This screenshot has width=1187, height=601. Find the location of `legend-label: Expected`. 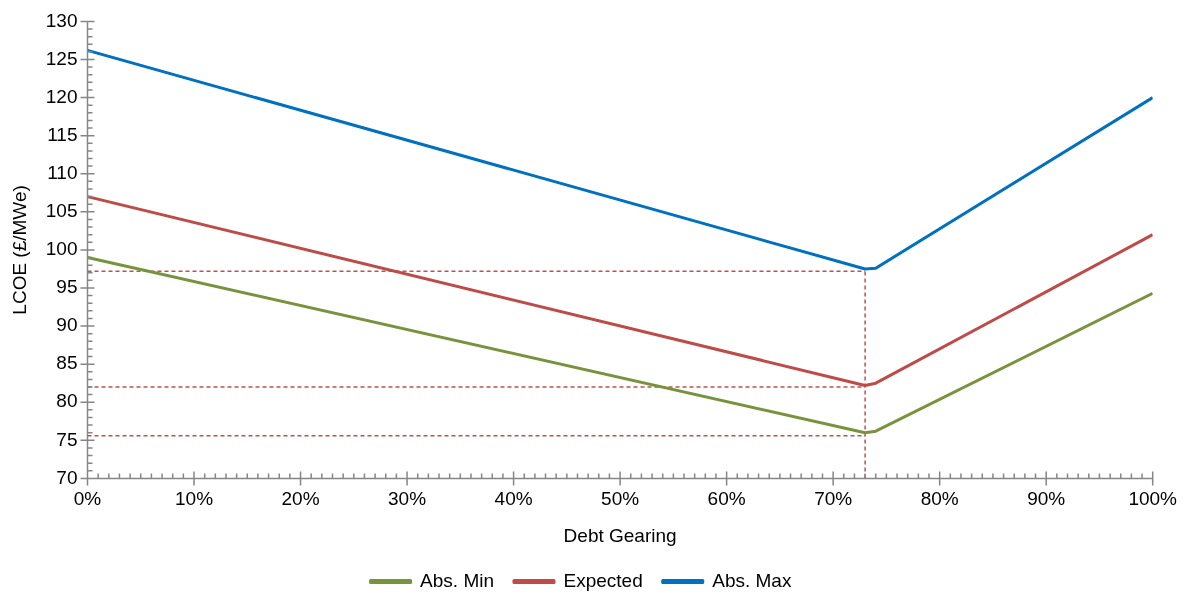

legend-label: Expected is located at coordinates (603, 580).